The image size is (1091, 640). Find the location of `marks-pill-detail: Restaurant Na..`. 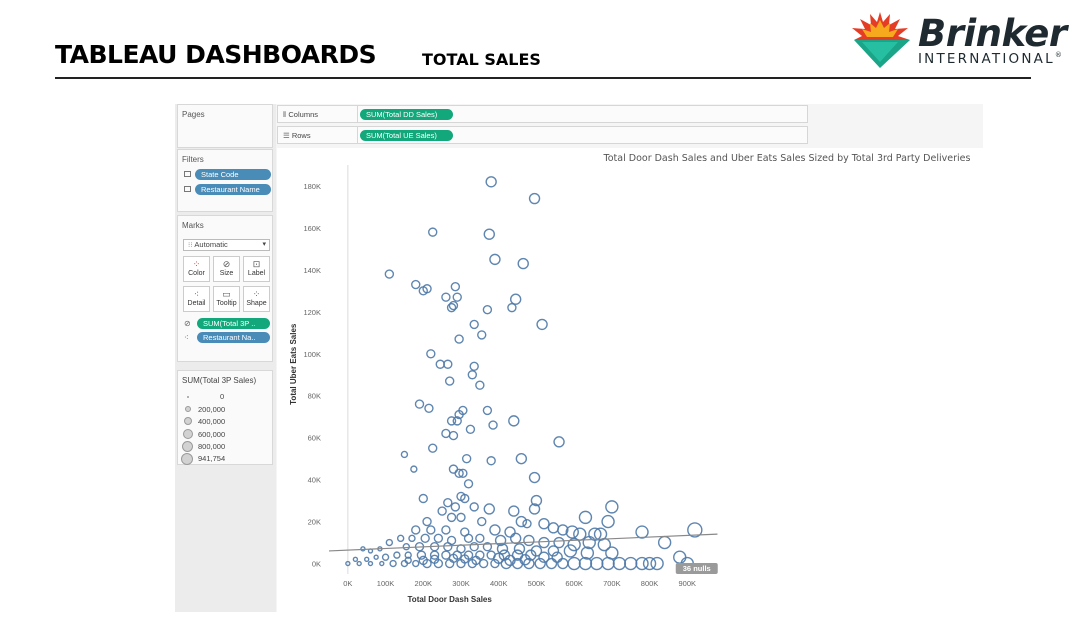

marks-pill-detail: Restaurant Na.. is located at coordinates (233, 337).